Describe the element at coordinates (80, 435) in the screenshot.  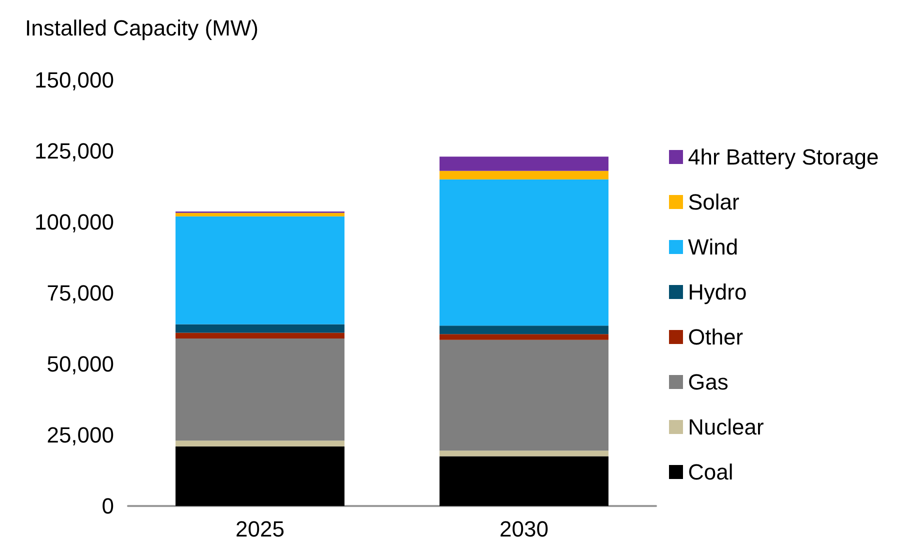
I see `y-tick-label: 25,000` at that location.